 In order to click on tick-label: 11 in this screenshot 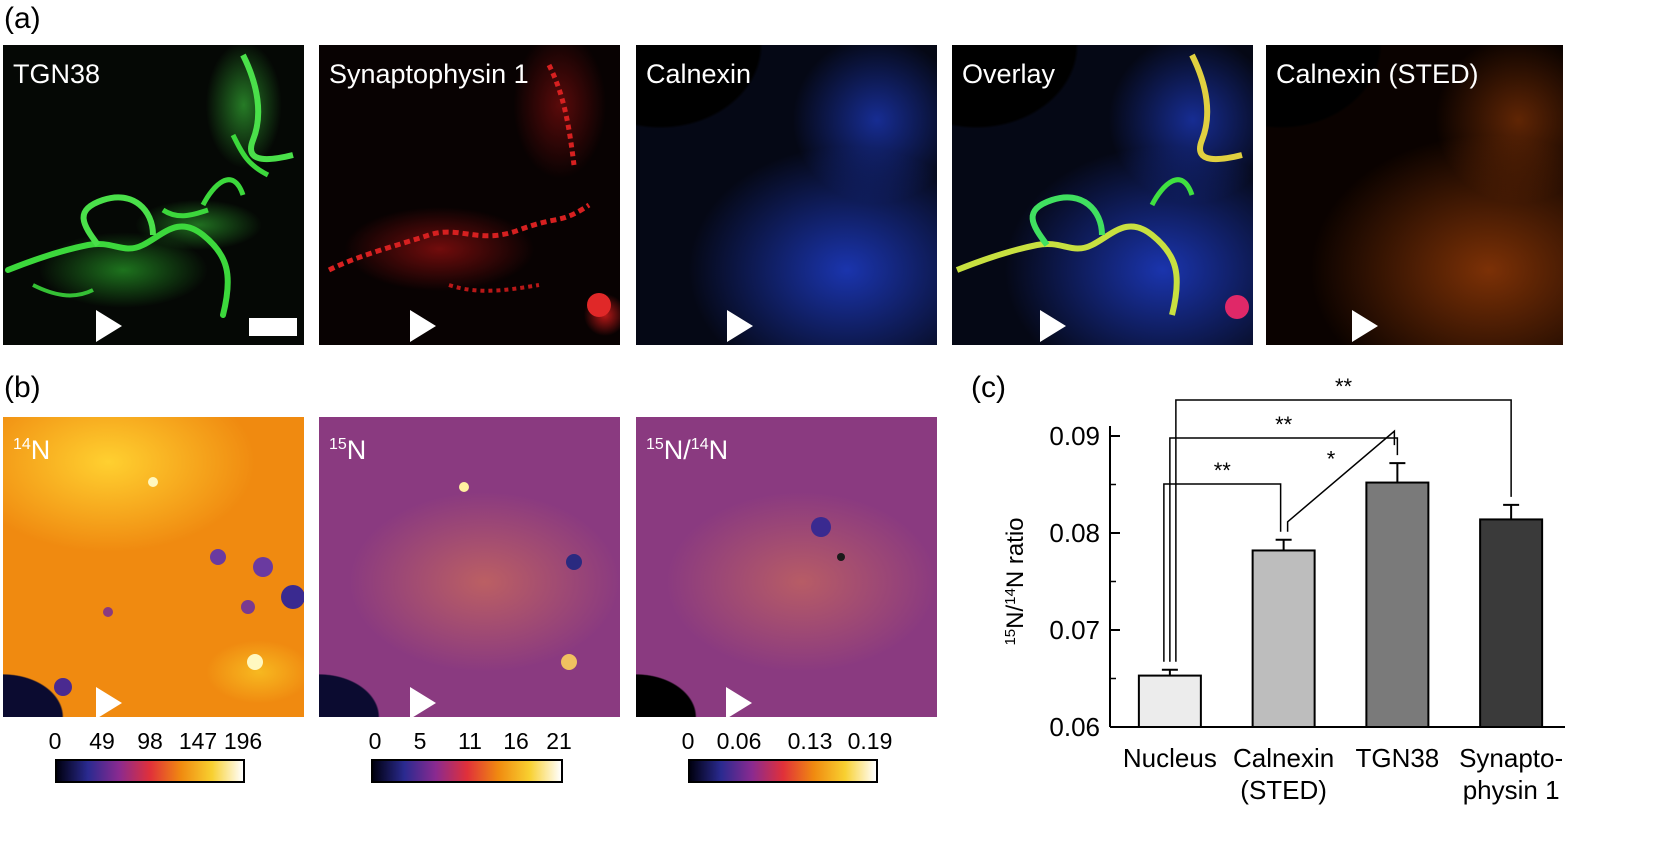, I will do `click(470, 741)`.